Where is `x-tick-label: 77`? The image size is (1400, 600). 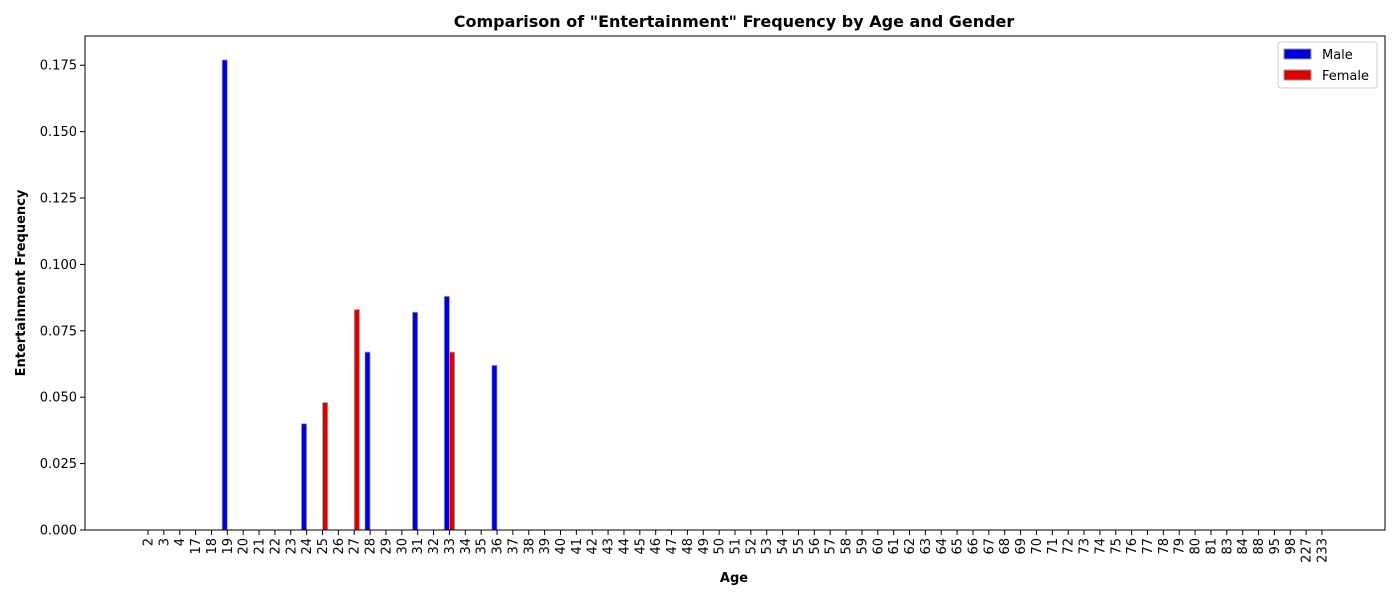
x-tick-label: 77 is located at coordinates (1148, 546).